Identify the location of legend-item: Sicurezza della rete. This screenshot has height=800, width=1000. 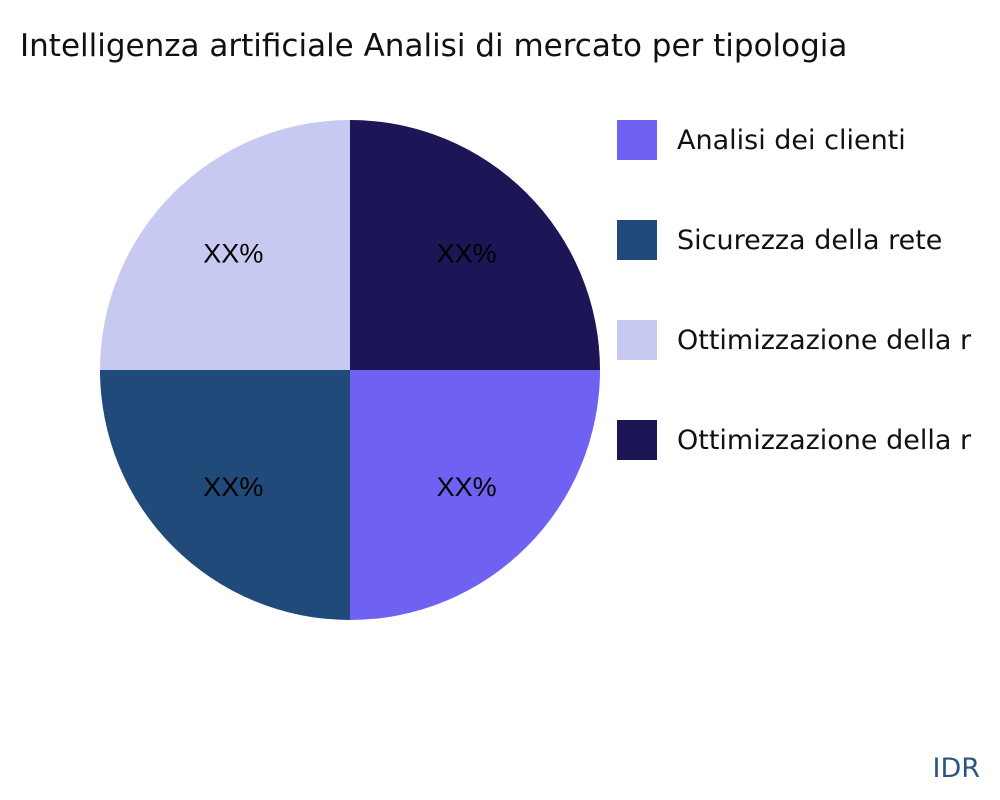
(779, 240).